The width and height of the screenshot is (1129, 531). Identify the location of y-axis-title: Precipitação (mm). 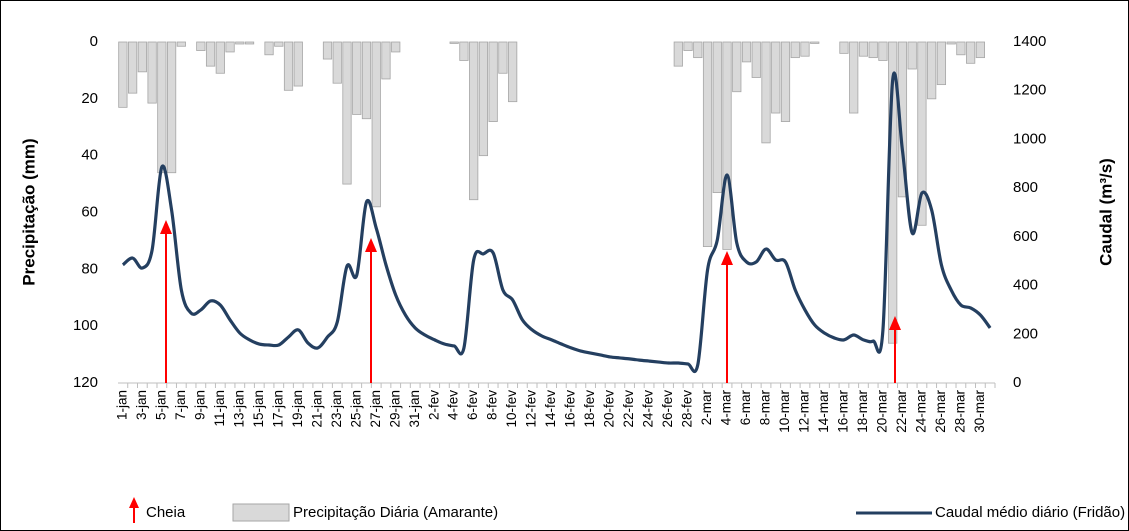
(28, 211).